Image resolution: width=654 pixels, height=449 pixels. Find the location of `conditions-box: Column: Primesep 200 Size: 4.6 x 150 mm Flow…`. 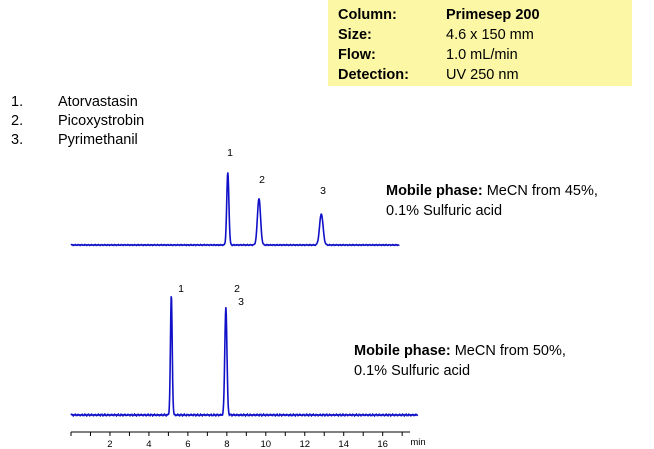

conditions-box: Column: Primesep 200 Size: 4.6 x 150 mm Flow… is located at coordinates (480, 43).